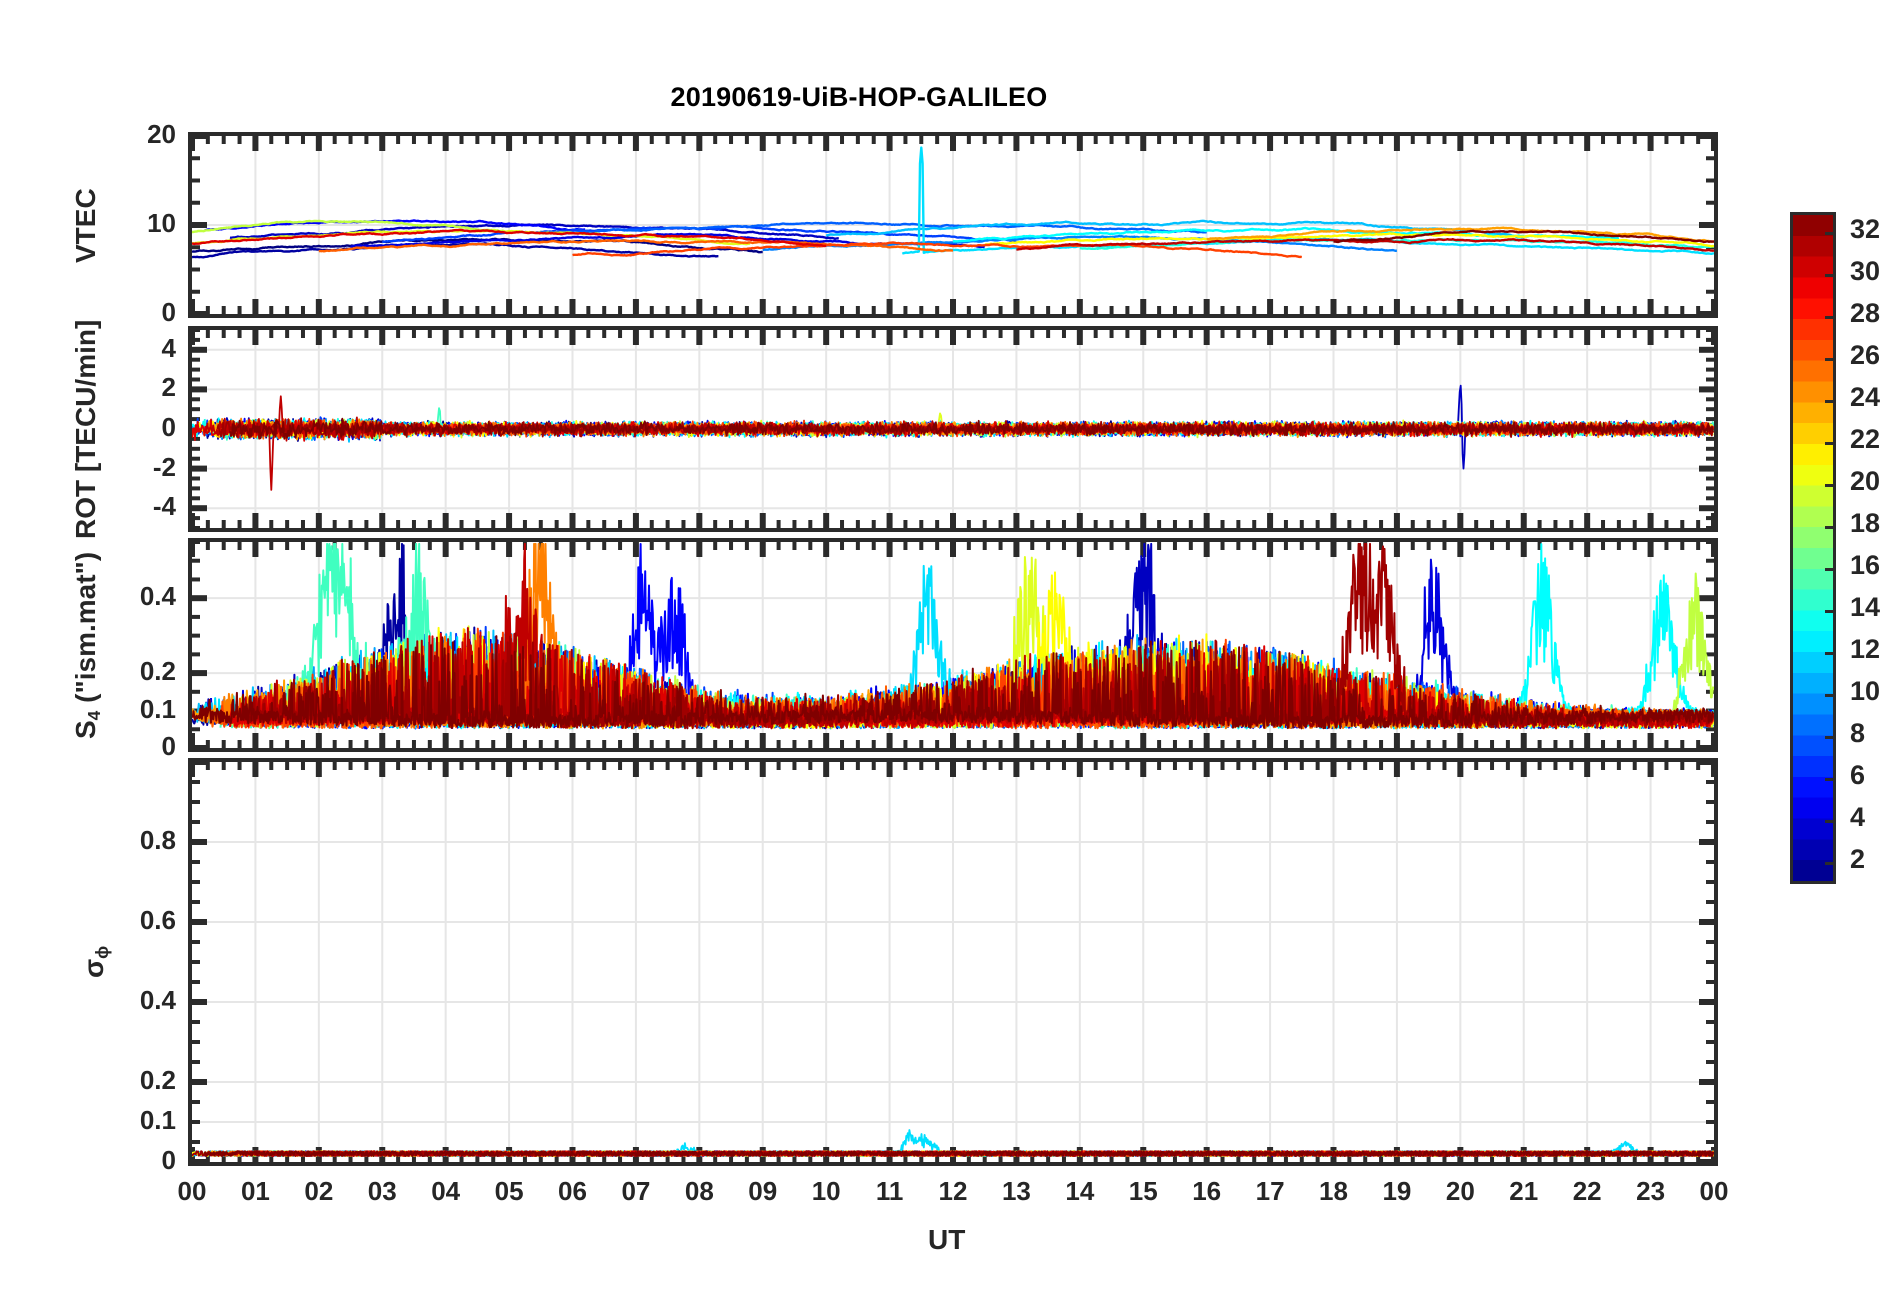 This screenshot has height=1292, width=1902. I want to click on xtick-3: 03, so click(382, 1191).